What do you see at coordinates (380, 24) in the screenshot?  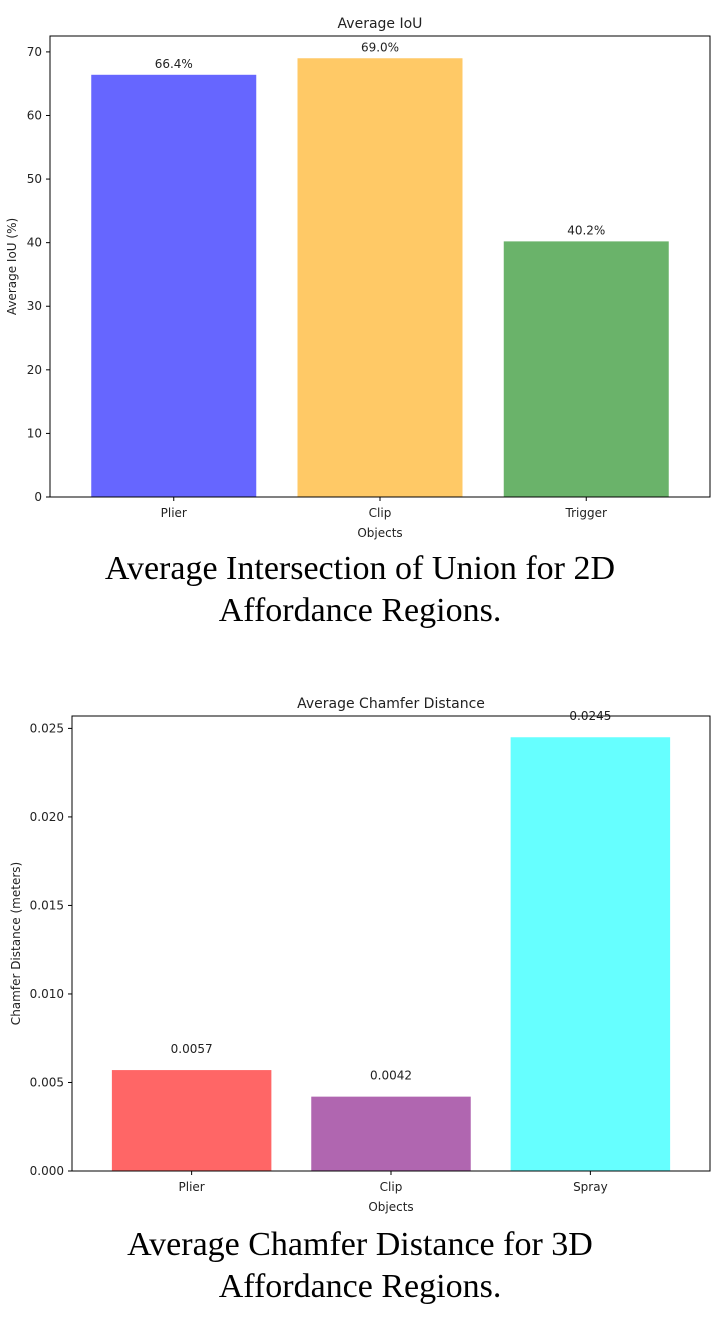 I see `chart-title: Average IoU` at bounding box center [380, 24].